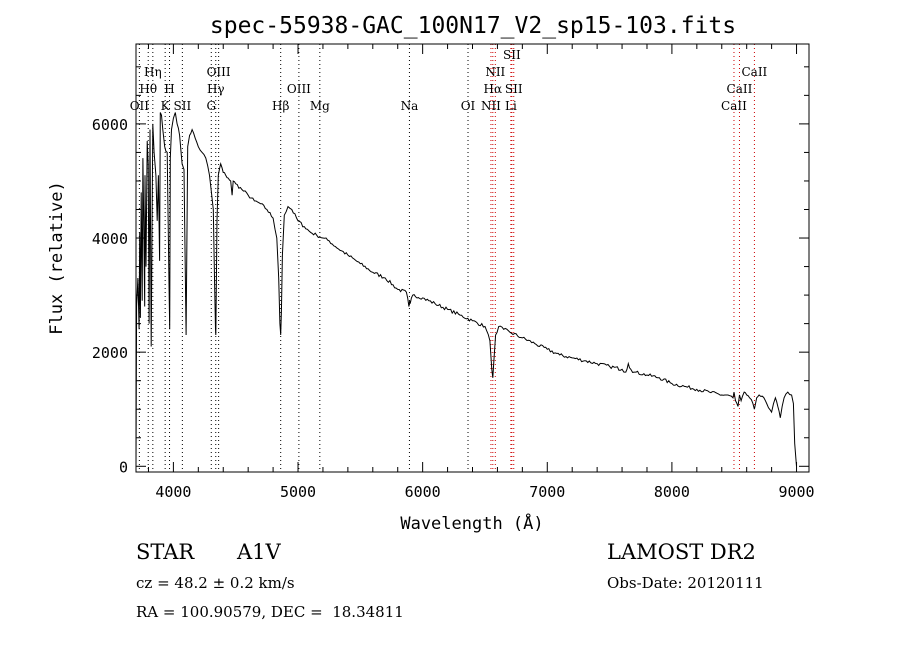  I want to click on x-axis-label: Wavelength (Å), so click(471, 523).